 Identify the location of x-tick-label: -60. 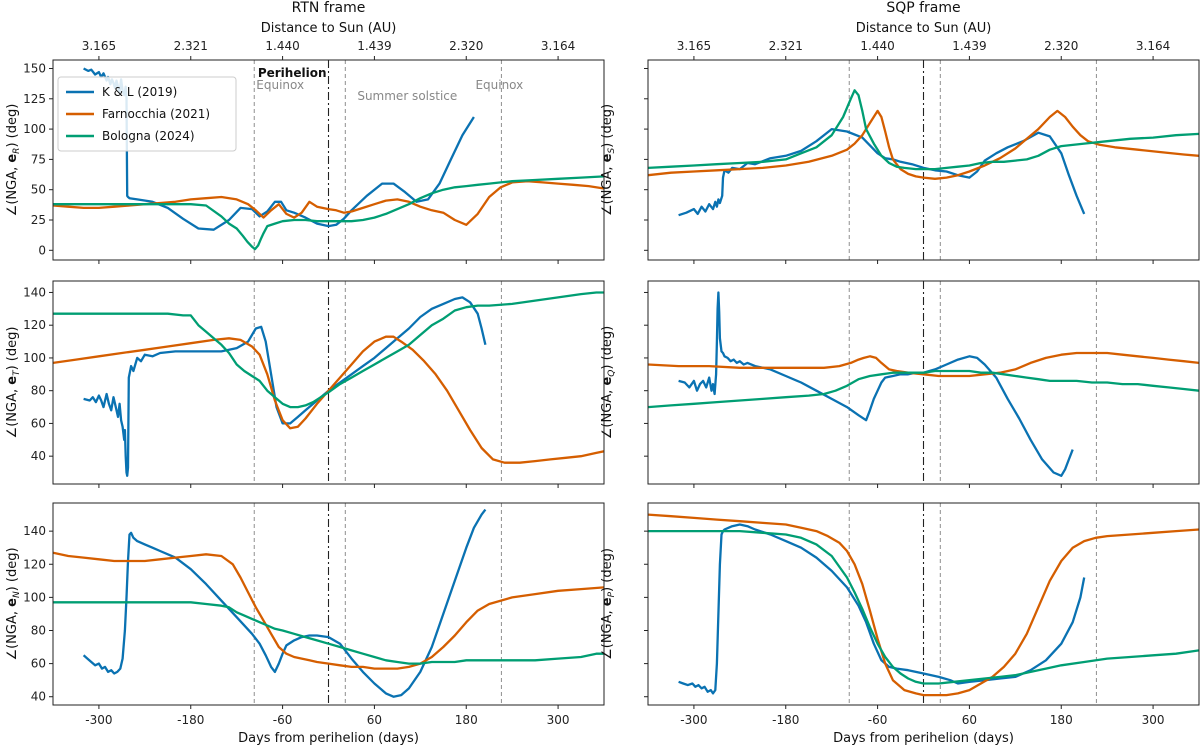
(878, 720).